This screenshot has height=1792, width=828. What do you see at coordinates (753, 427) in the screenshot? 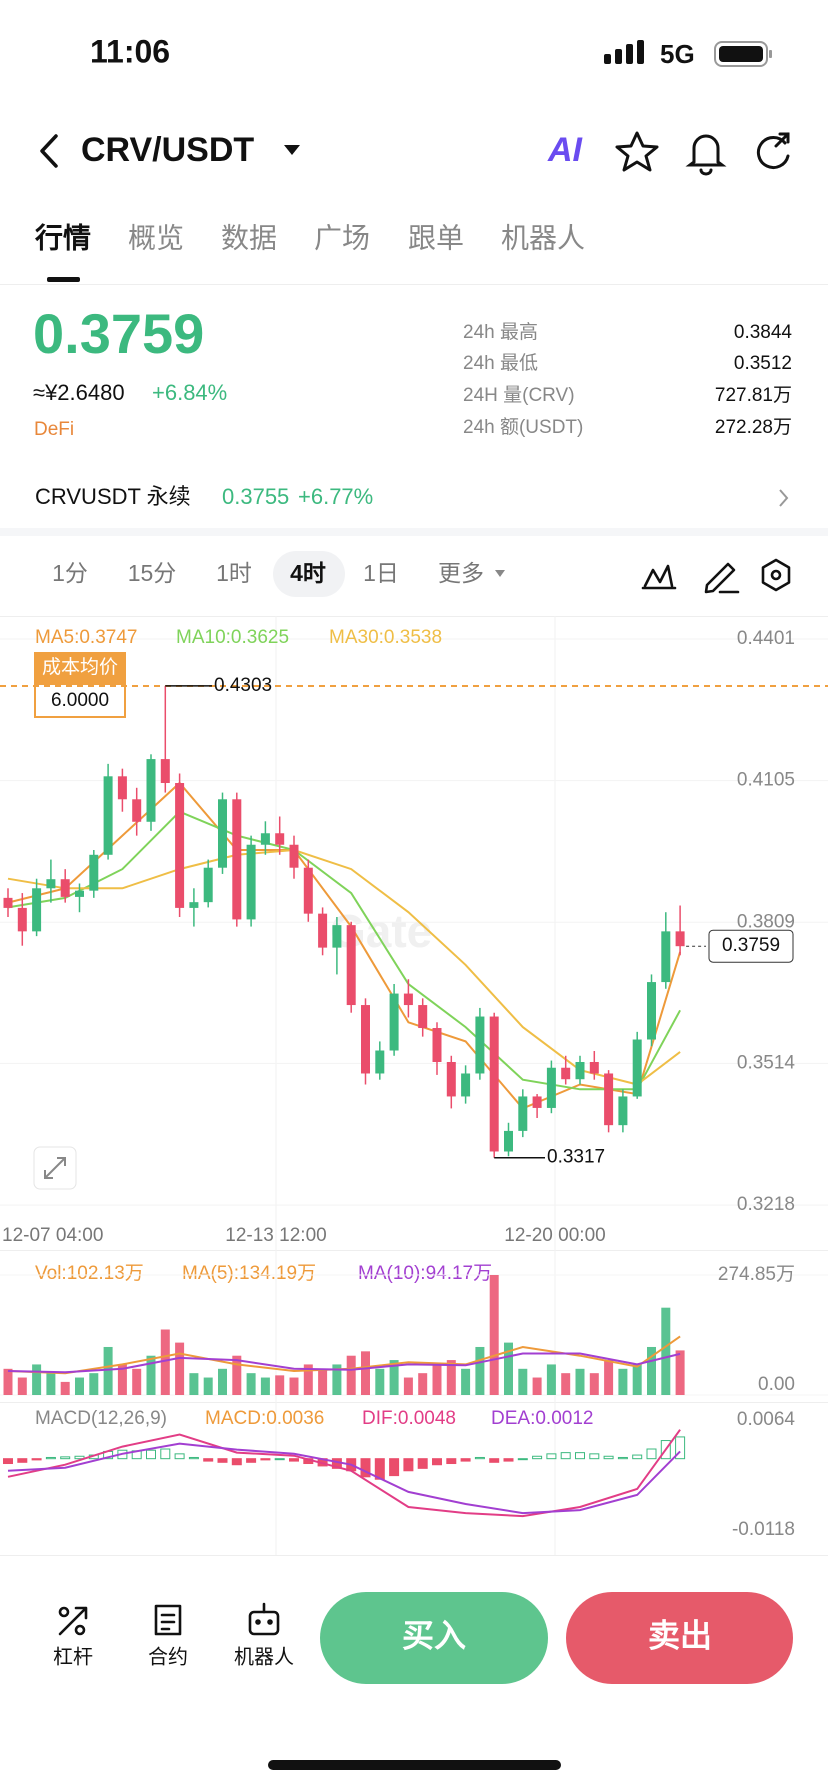
I see `stat-value: 272.28万` at bounding box center [753, 427].